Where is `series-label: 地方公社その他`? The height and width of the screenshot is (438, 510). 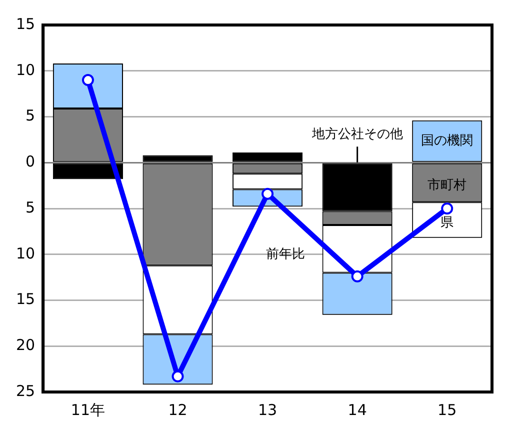
series-label: 地方公社その他 is located at coordinates (356, 134).